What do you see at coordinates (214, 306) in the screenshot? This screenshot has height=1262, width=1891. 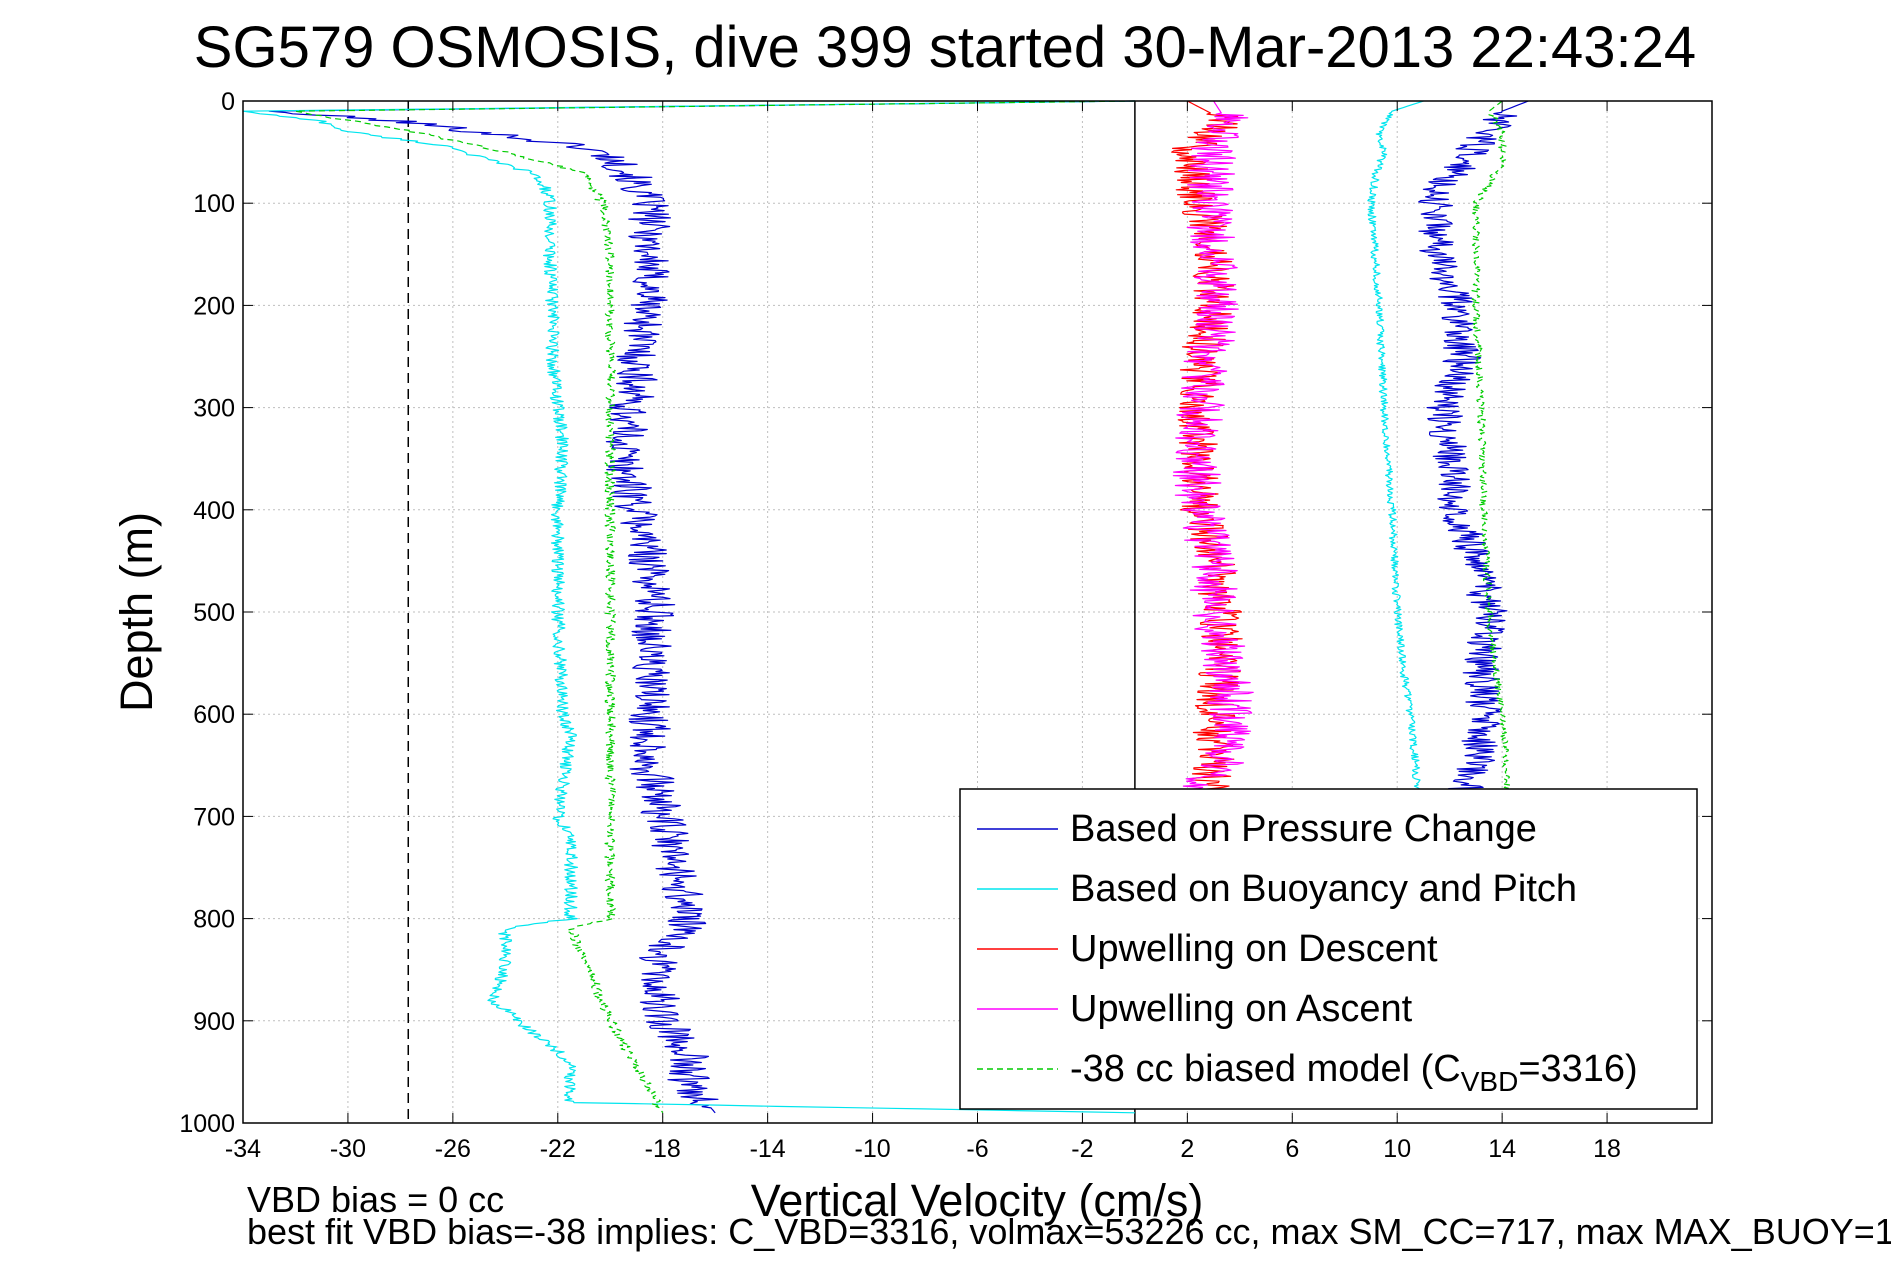 I see `y-tick-label: 200` at bounding box center [214, 306].